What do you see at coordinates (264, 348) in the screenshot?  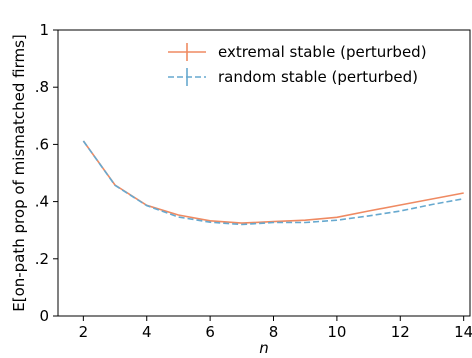 I see `x-axis-label: n` at bounding box center [264, 348].